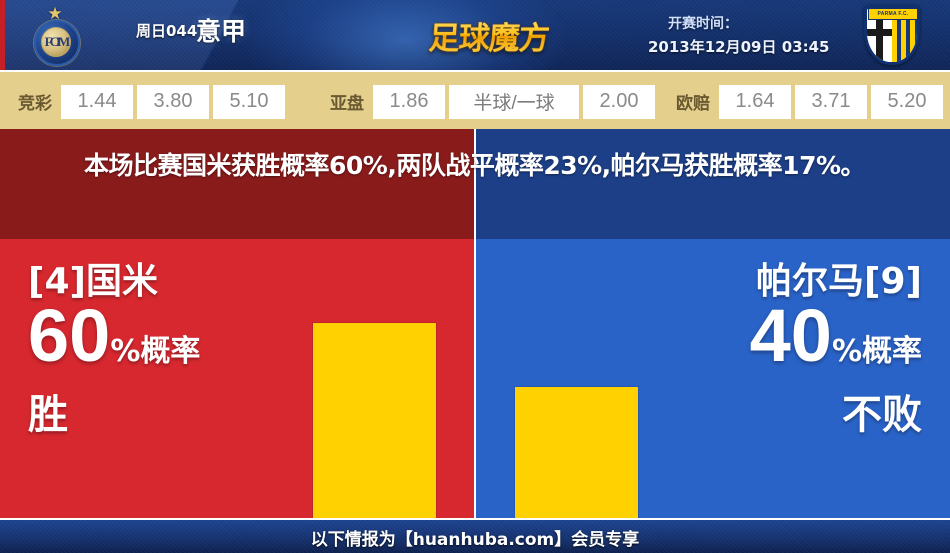 The width and height of the screenshot is (950, 553). I want to click on match-round-label: 周日044, so click(167, 31).